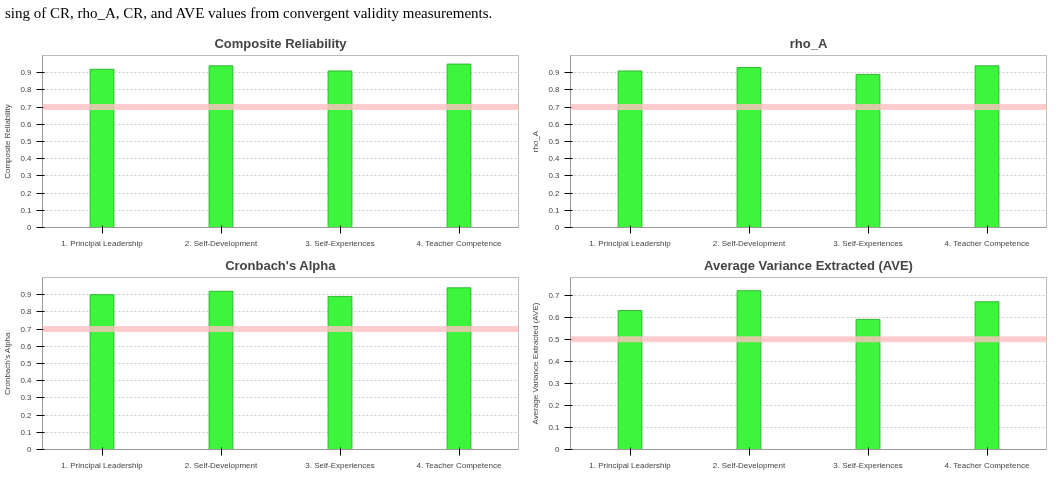  I want to click on chart-title: Composite Reliability, so click(281, 43).